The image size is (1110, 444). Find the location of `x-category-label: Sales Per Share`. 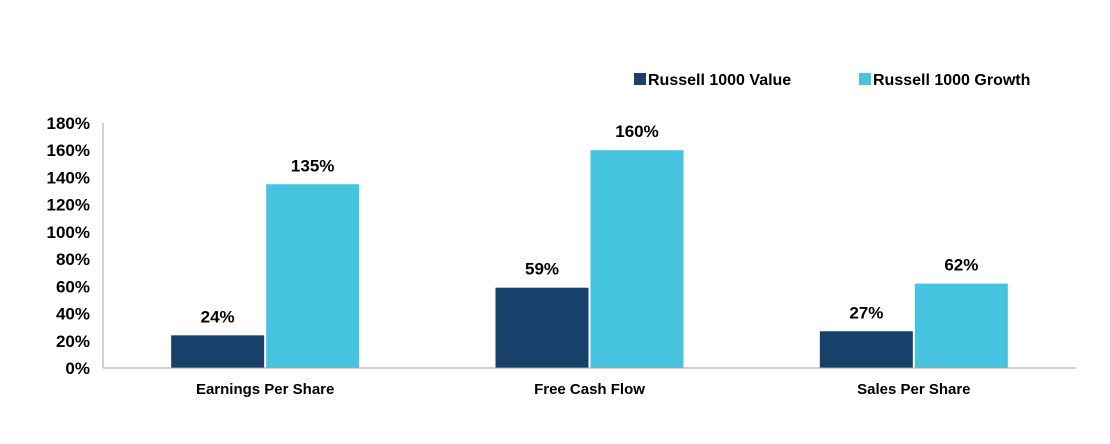

x-category-label: Sales Per Share is located at coordinates (913, 389).